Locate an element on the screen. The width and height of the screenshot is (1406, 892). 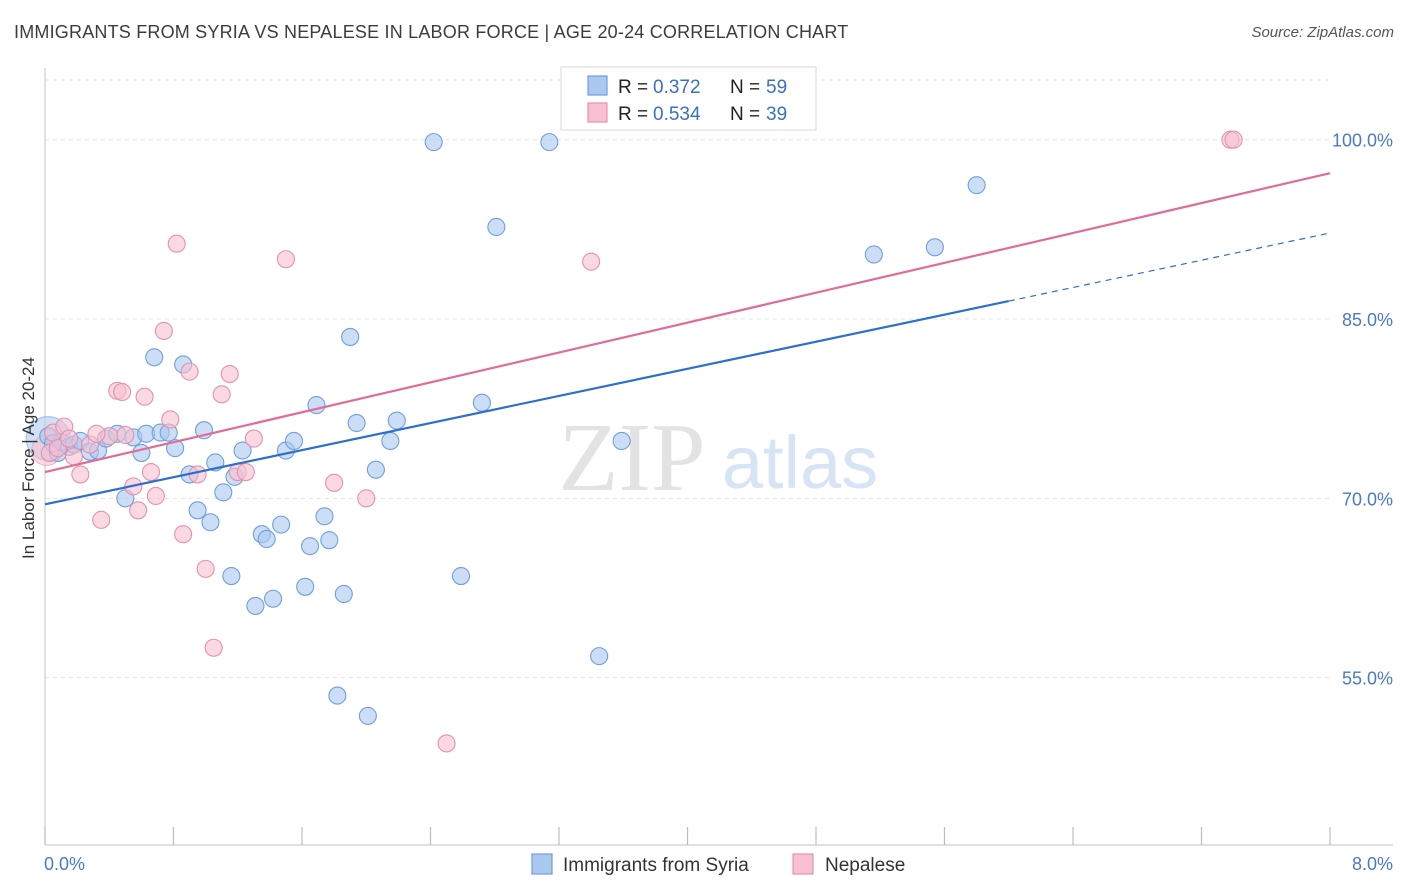
y-tick-label: 100.0% is located at coordinates (1362, 141).